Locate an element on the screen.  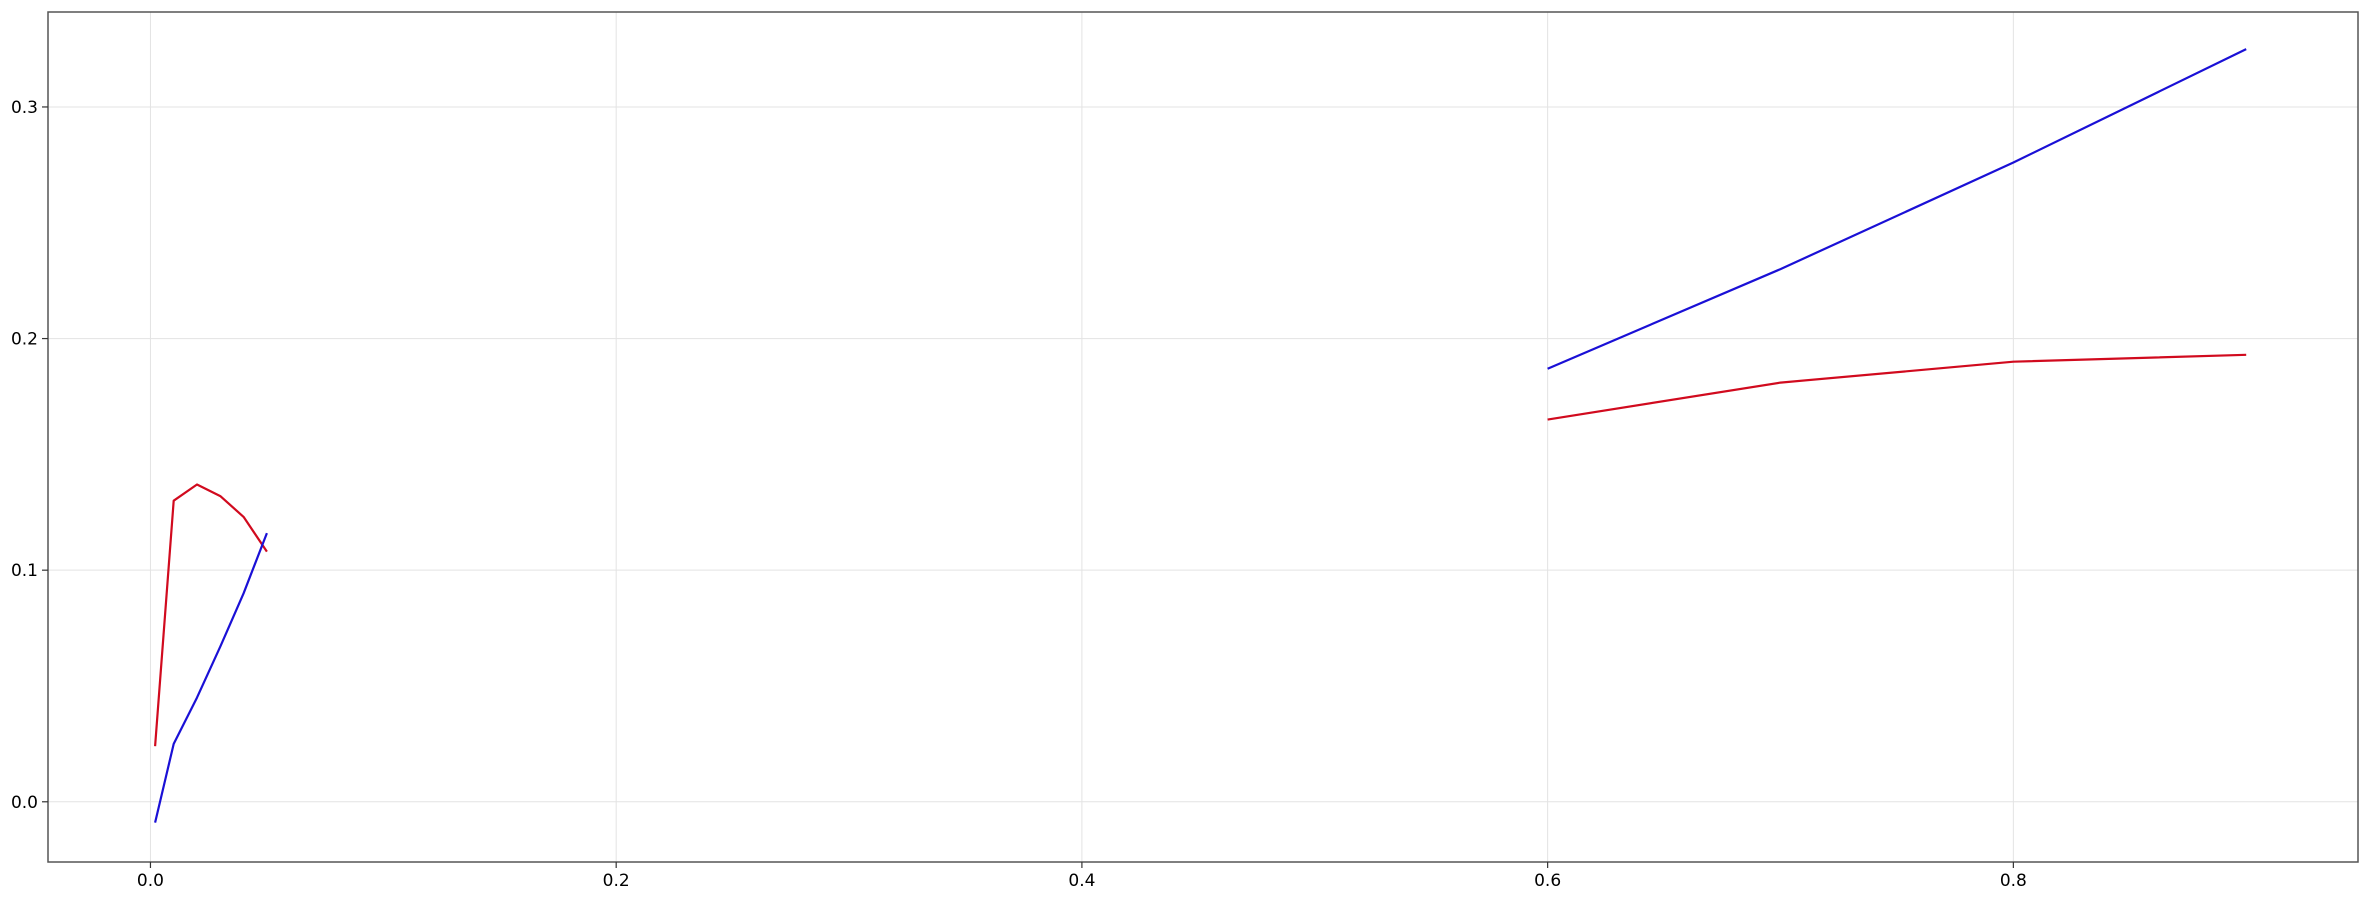
x-tick-label: 0.2 is located at coordinates (616, 881).